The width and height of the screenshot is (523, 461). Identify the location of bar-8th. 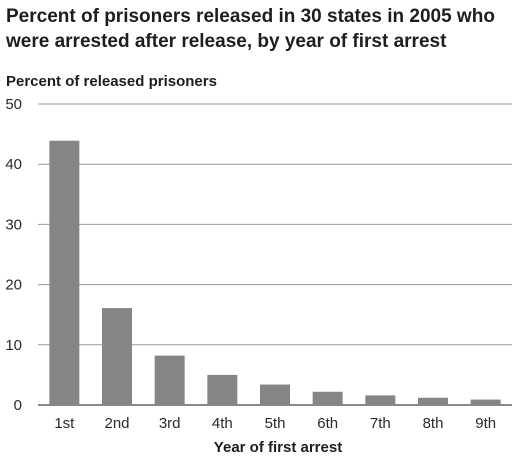
(433, 401).